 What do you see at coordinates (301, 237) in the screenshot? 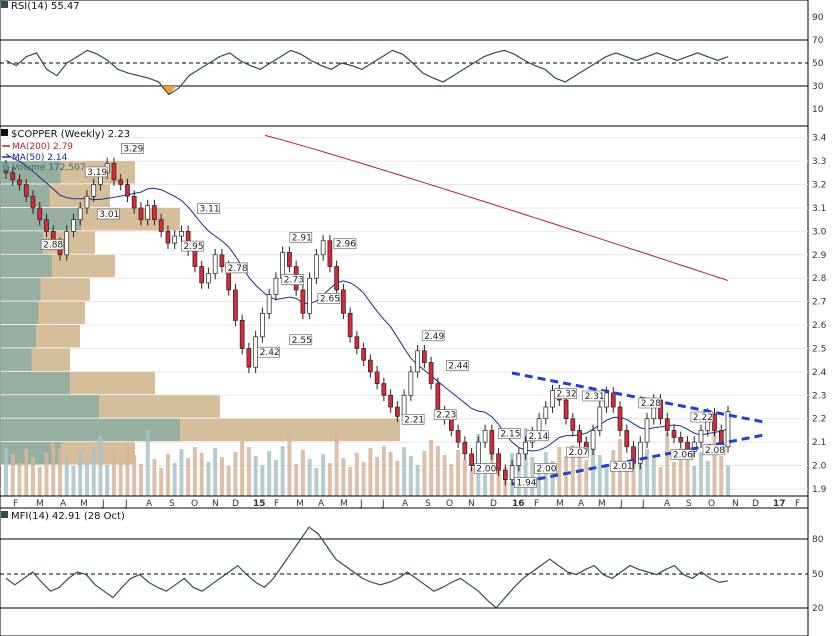
I see `price-annotation: 2.91` at bounding box center [301, 237].